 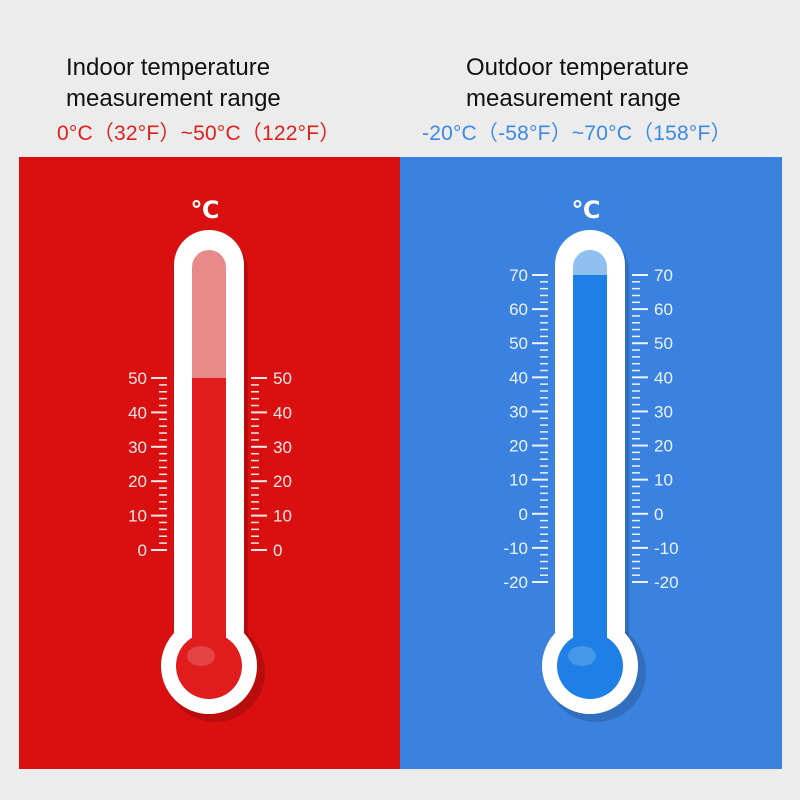 I want to click on indoor-title-line1: Indoor temperature, so click(x=168, y=67).